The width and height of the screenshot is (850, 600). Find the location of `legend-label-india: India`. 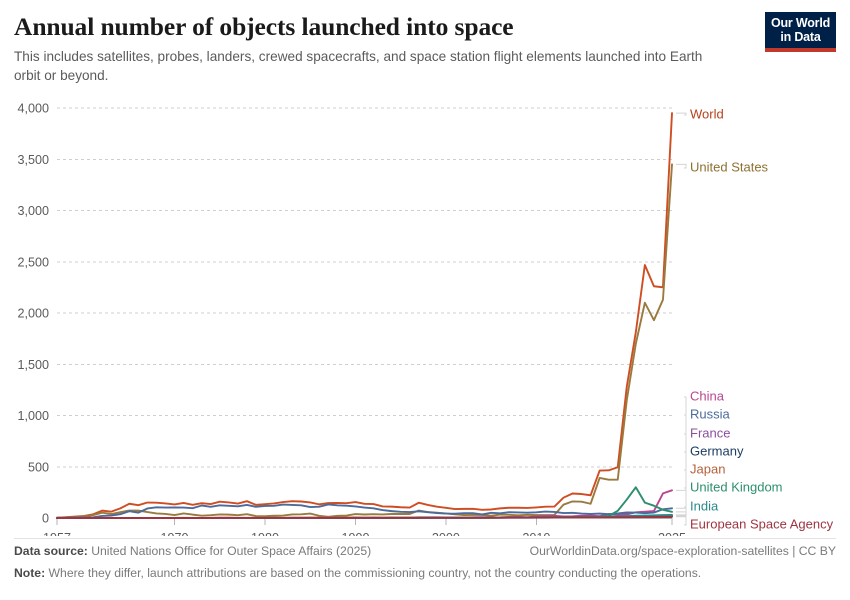

legend-label-india: India is located at coordinates (704, 505).